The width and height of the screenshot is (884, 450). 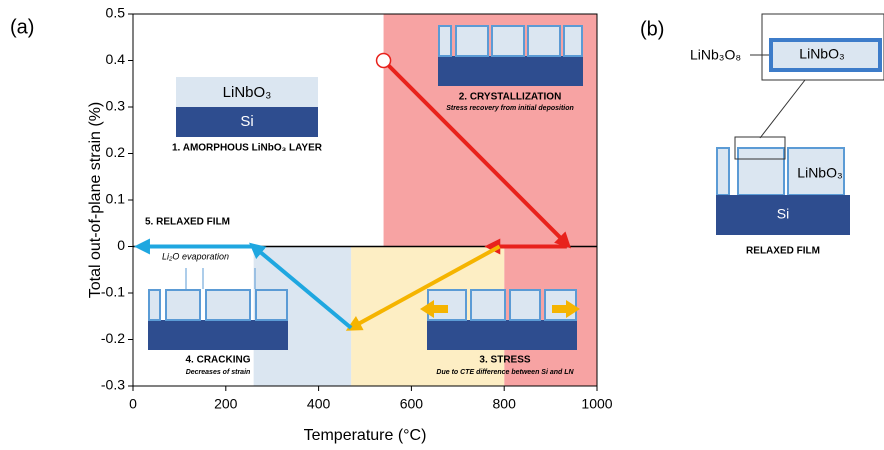 What do you see at coordinates (365, 435) in the screenshot?
I see `x-axis-label: Temperature (°C)` at bounding box center [365, 435].